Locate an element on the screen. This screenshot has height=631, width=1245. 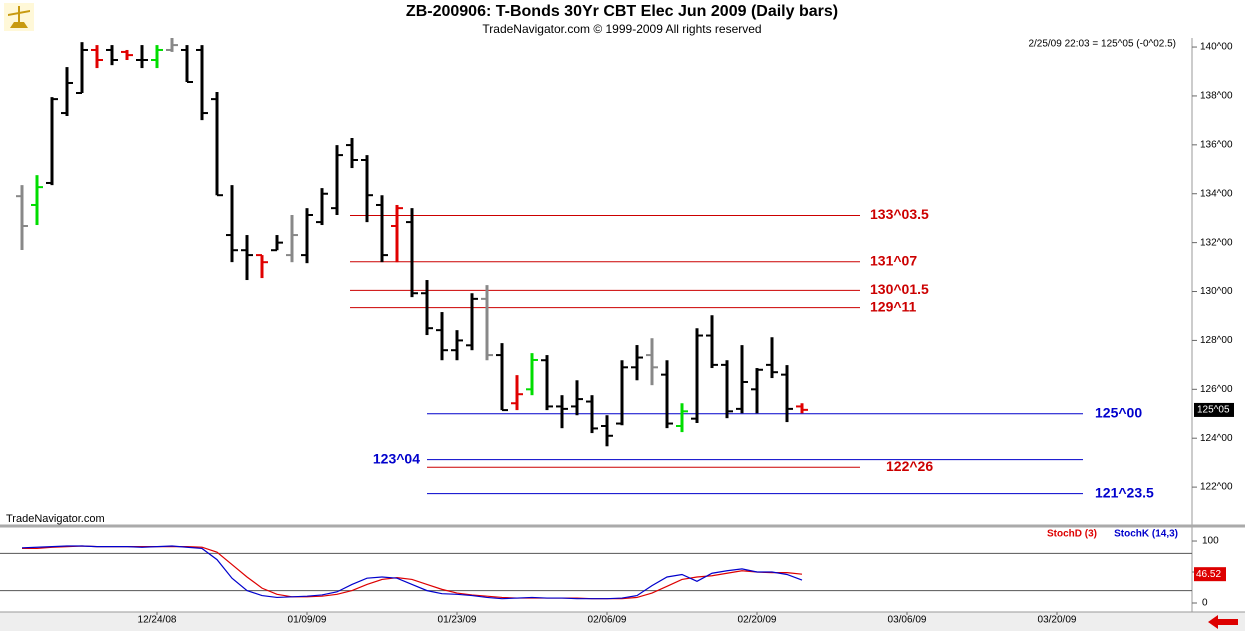
y-tick-label: 138^00 is located at coordinates (1216, 96).